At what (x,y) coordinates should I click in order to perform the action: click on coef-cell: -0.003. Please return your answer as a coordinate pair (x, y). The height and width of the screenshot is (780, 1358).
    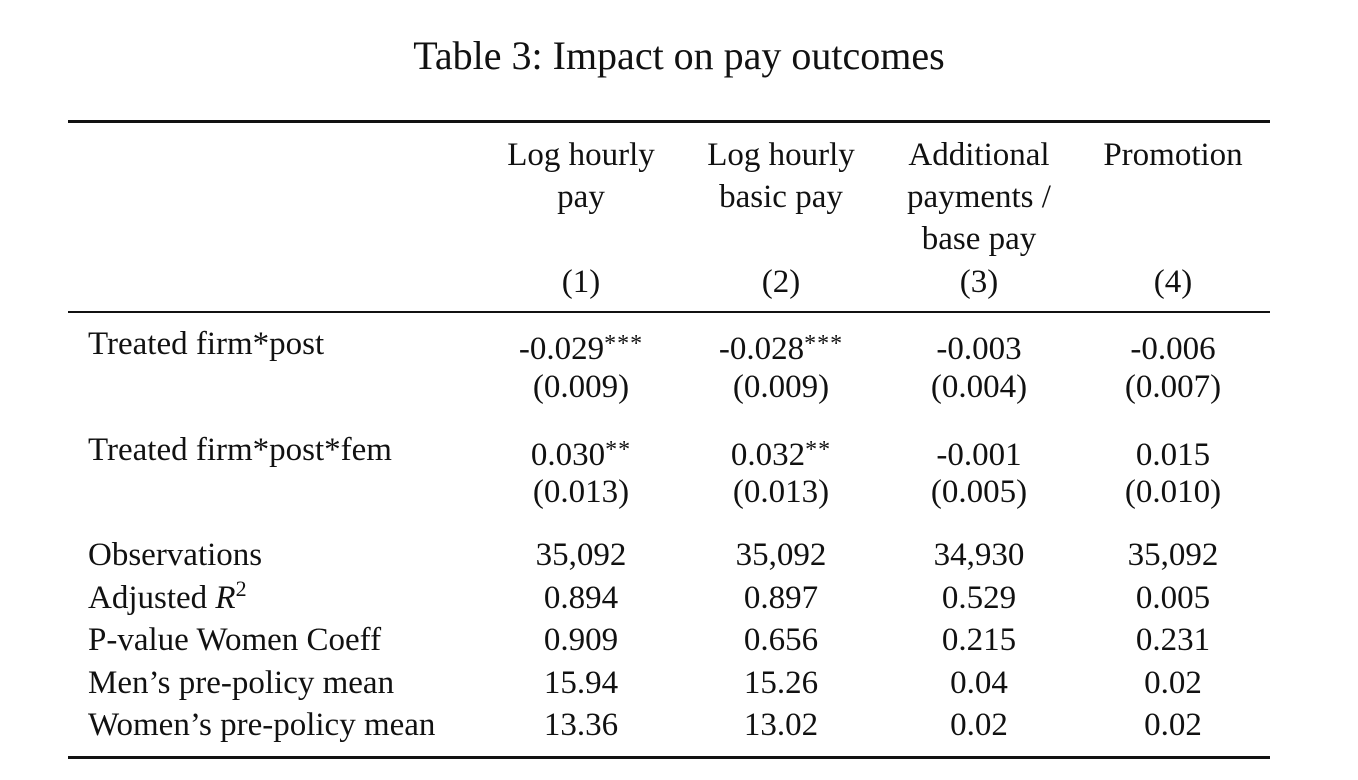
    Looking at the image, I should click on (979, 346).